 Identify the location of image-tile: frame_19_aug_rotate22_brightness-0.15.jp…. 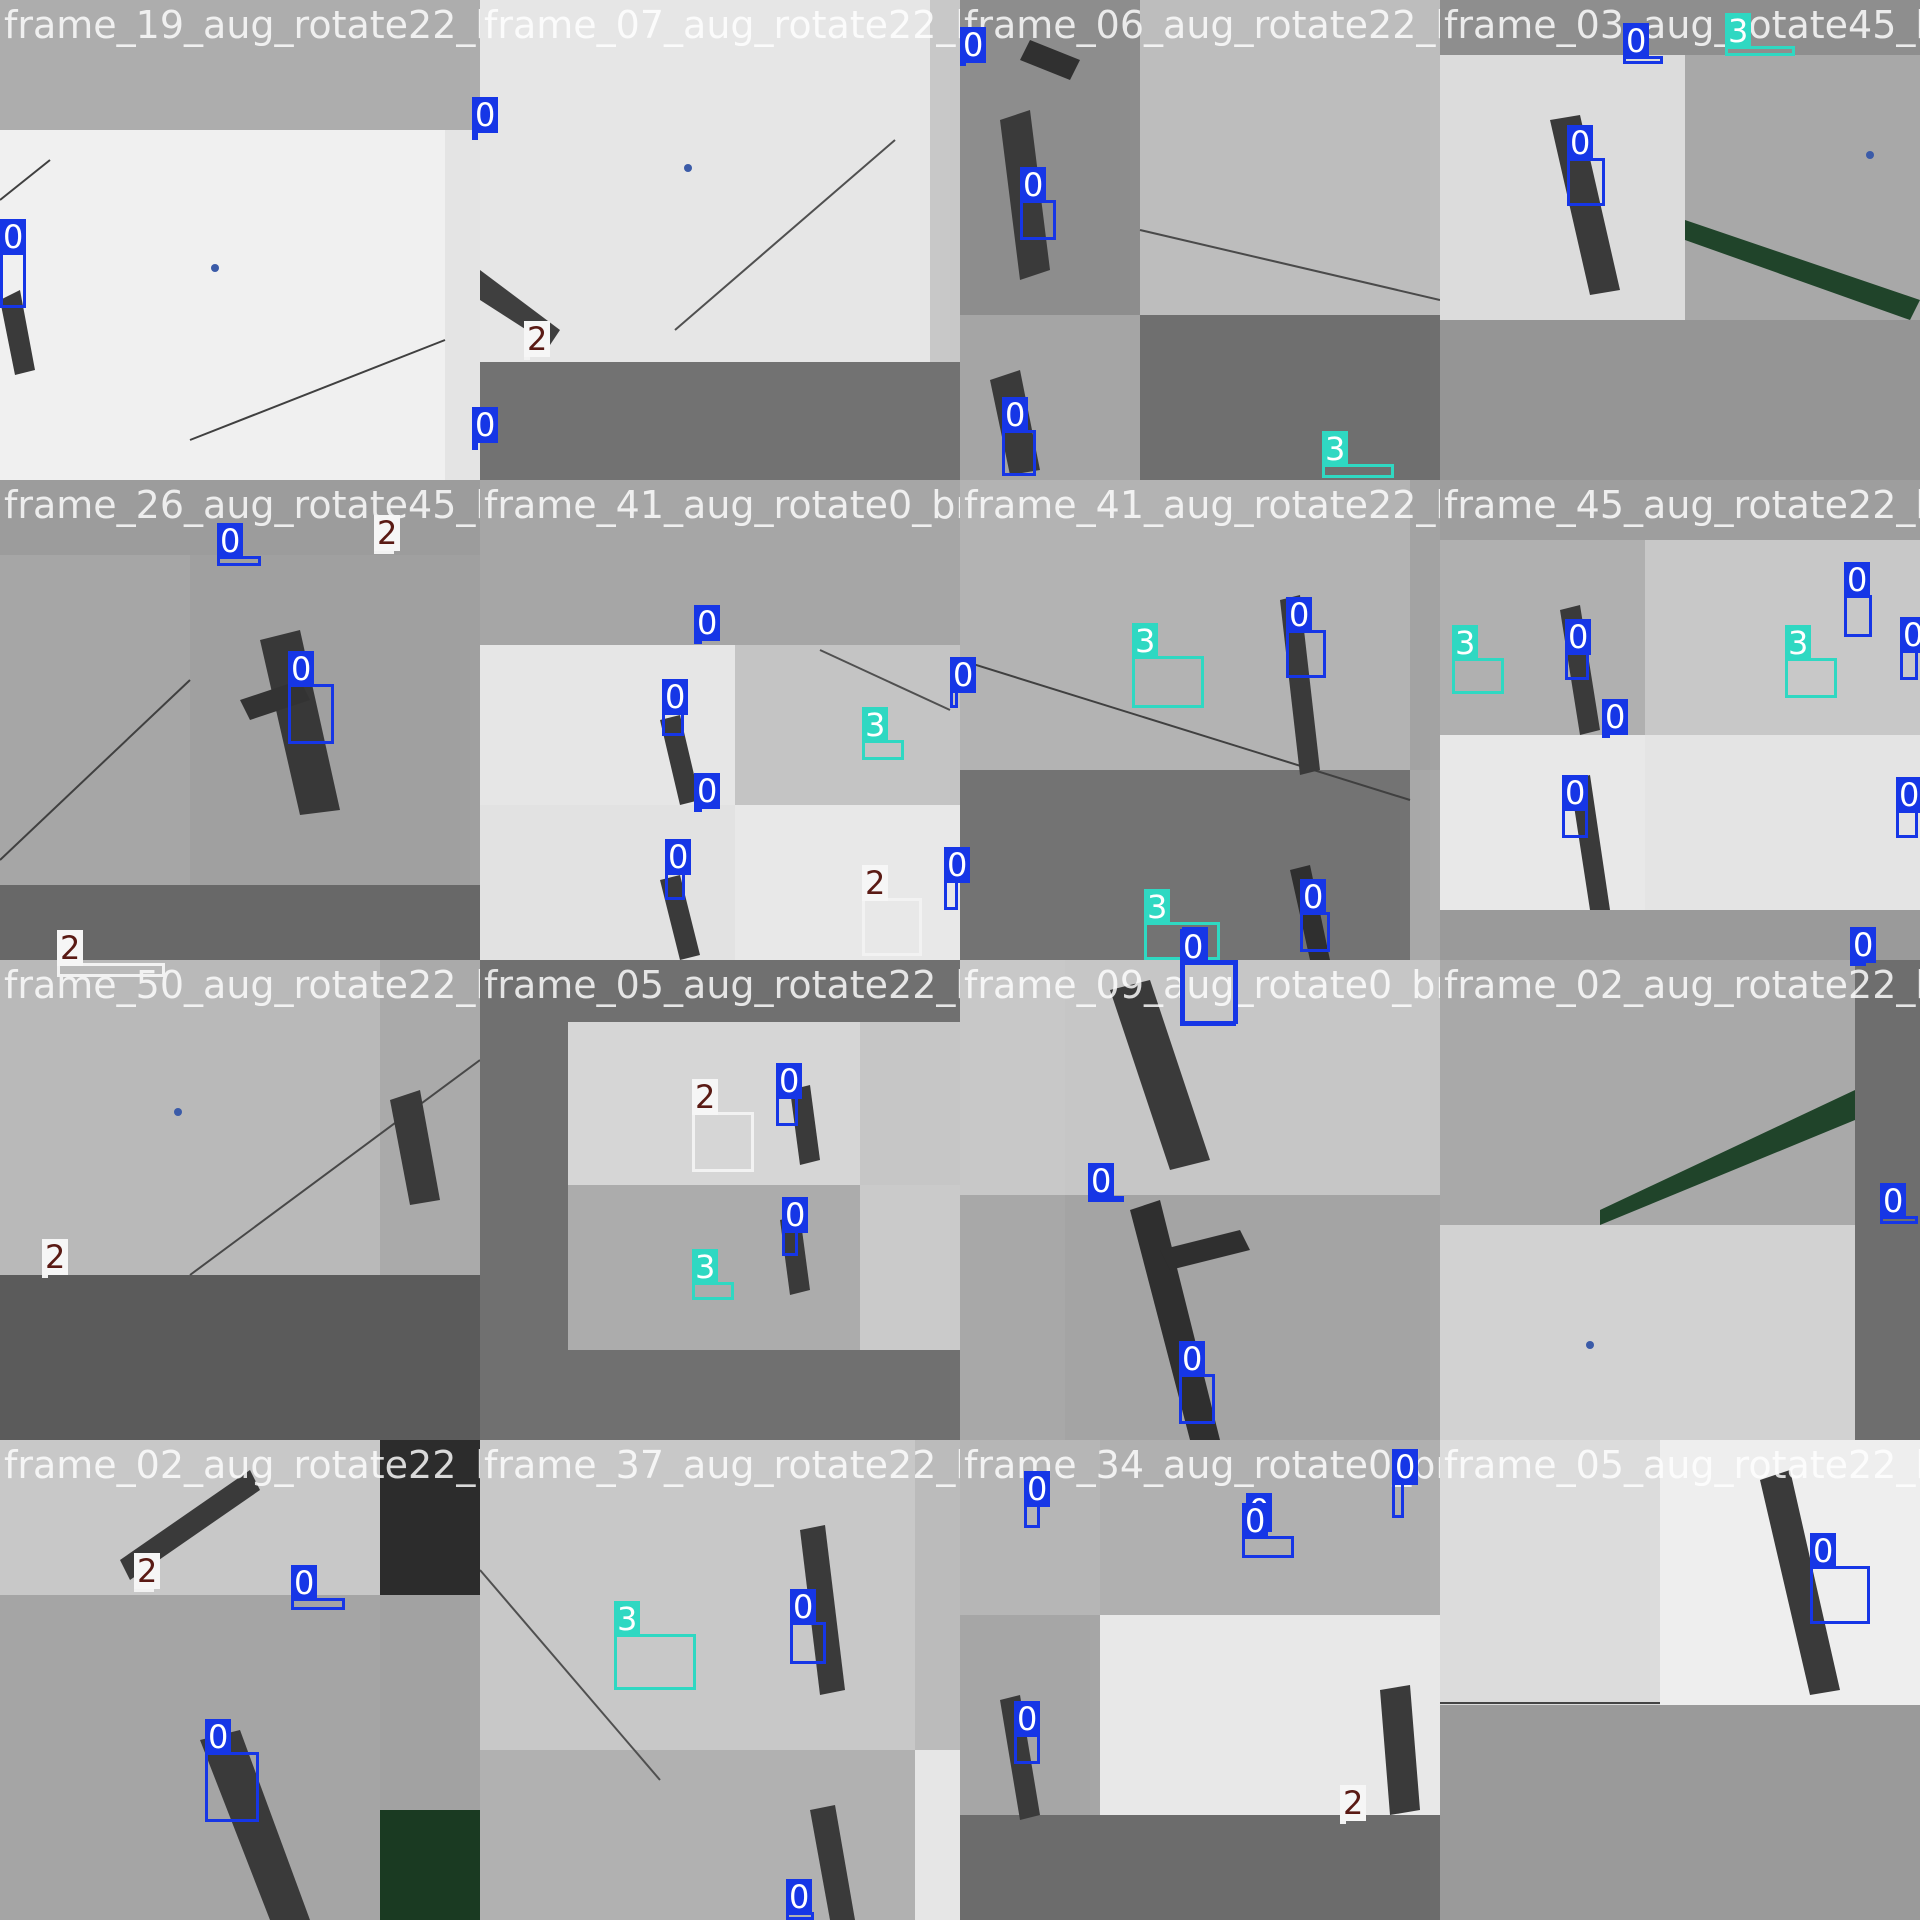
(240, 240).